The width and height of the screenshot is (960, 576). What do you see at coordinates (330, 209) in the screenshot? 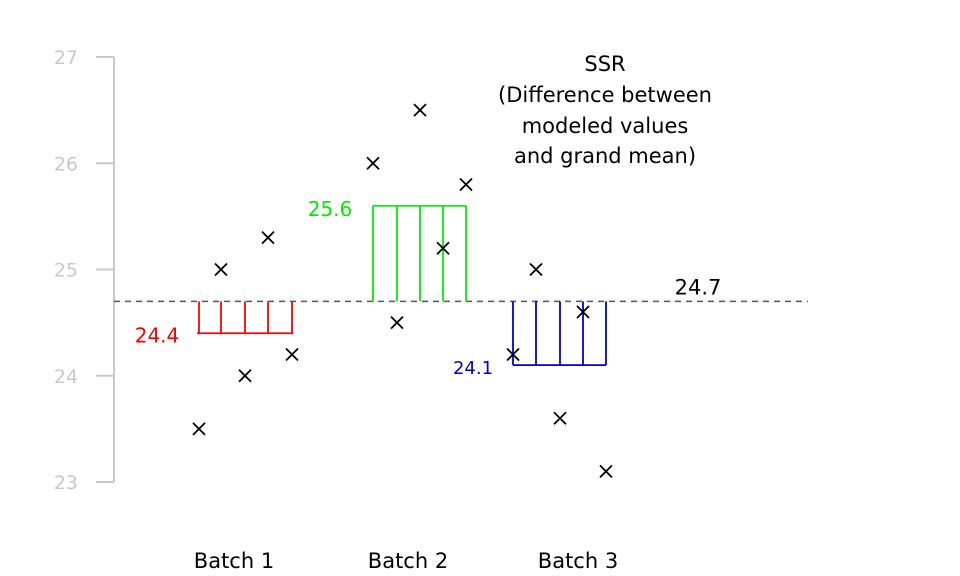
I see `batch-mean-label: 25.6` at bounding box center [330, 209].